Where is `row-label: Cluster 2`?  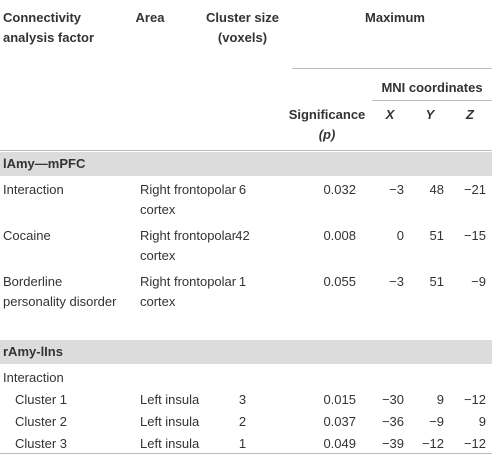
row-label: Cluster 2 is located at coordinates (41, 421).